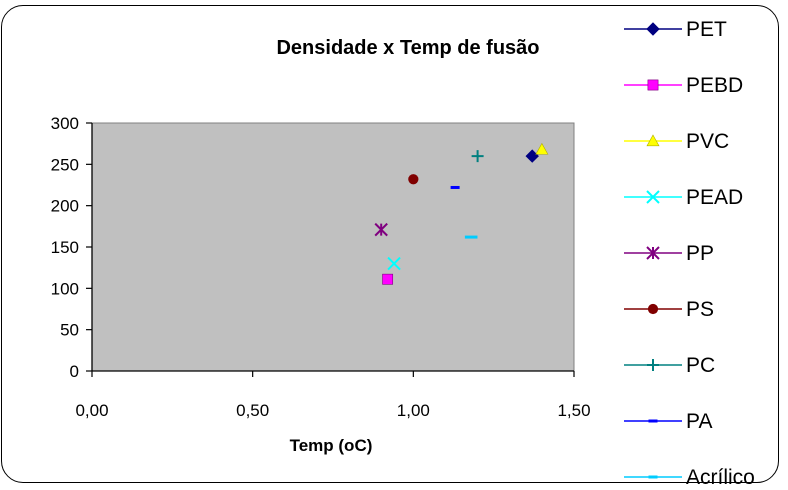  I want to click on chart-title: Densidade x Temp de fusão, so click(407, 48).